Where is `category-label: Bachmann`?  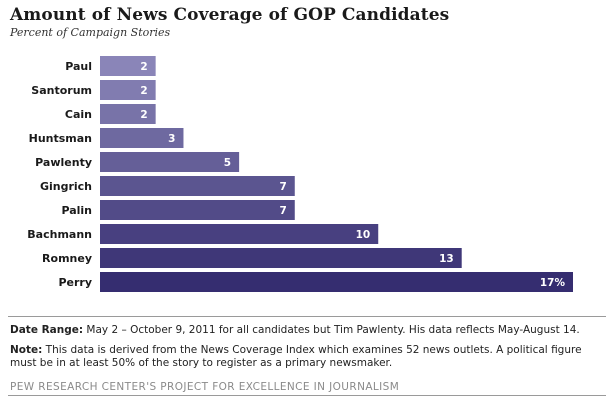 category-label: Bachmann is located at coordinates (59, 234).